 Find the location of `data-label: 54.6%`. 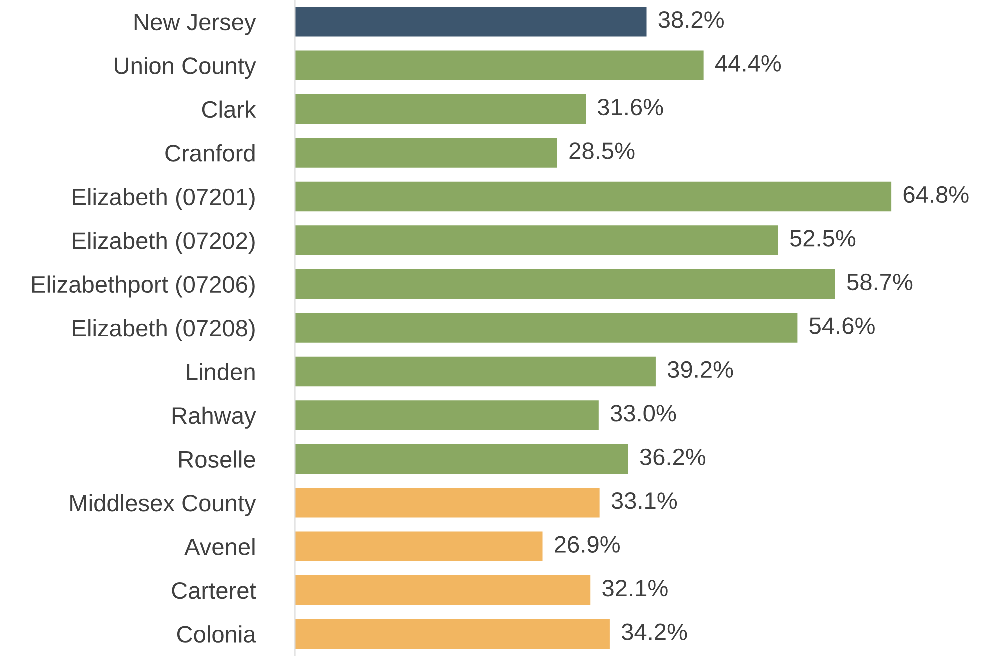

data-label: 54.6% is located at coordinates (842, 326).